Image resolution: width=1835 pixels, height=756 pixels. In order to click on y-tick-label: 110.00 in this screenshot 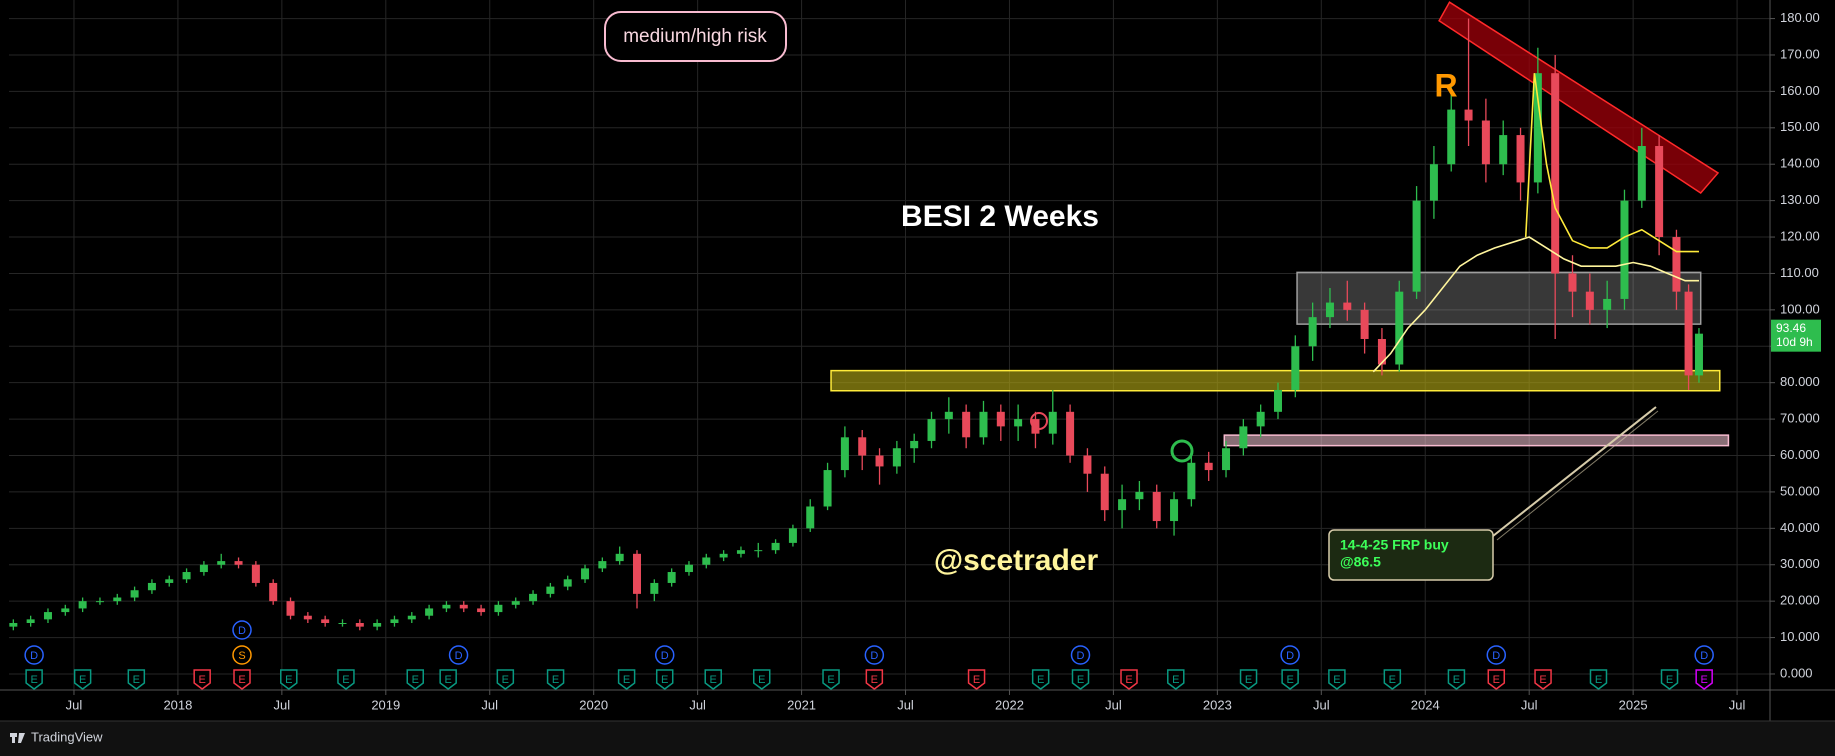, I will do `click(1799, 272)`.